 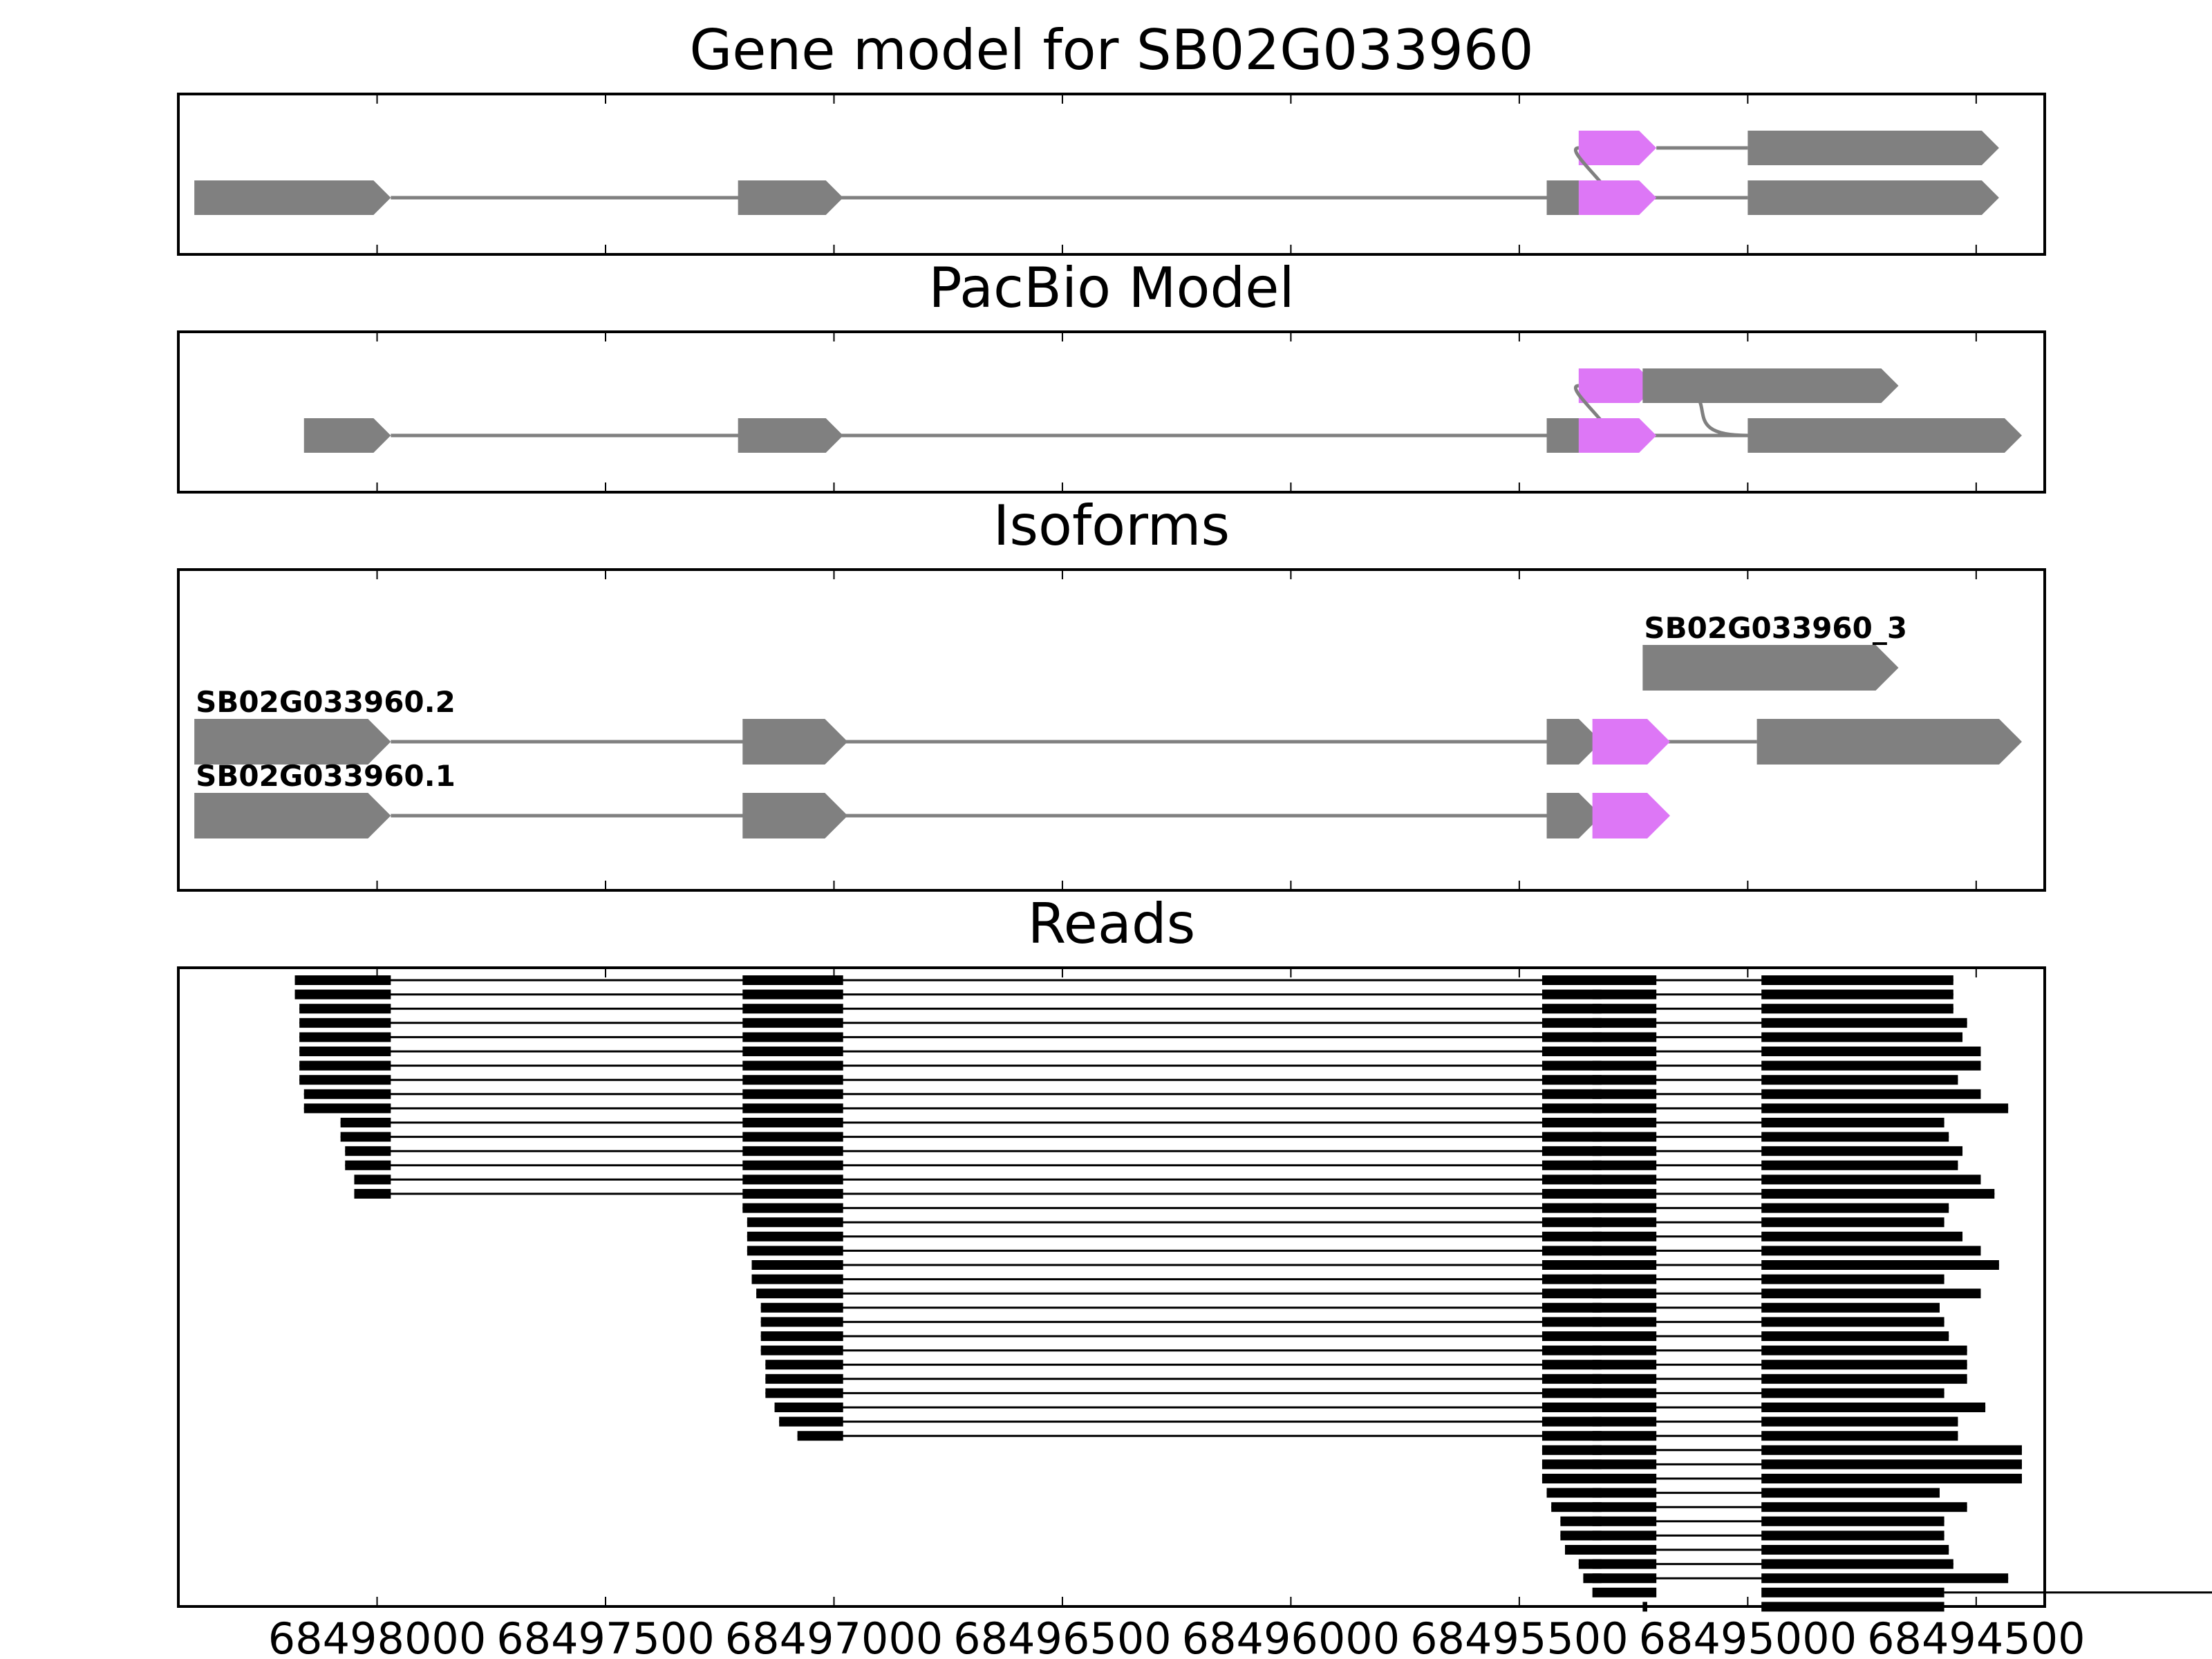 I want to click on read-32-exon5, so click(x=1859, y=1436).